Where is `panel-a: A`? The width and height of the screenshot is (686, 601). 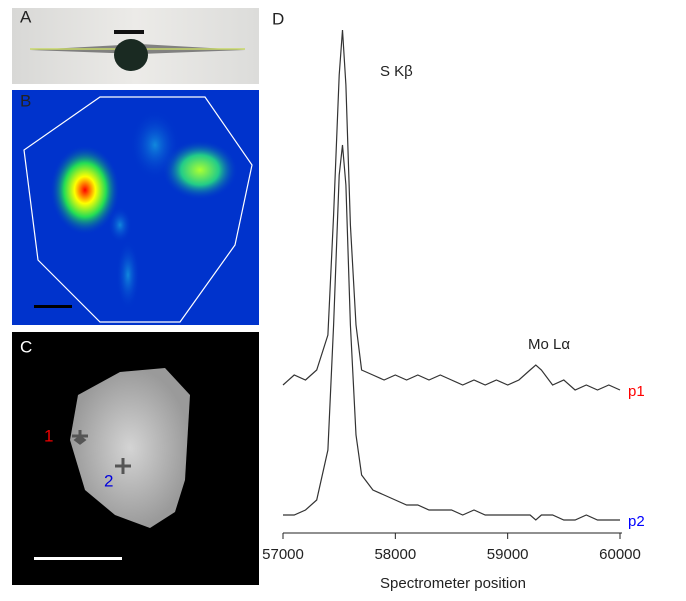
panel-a: A is located at coordinates (135, 45).